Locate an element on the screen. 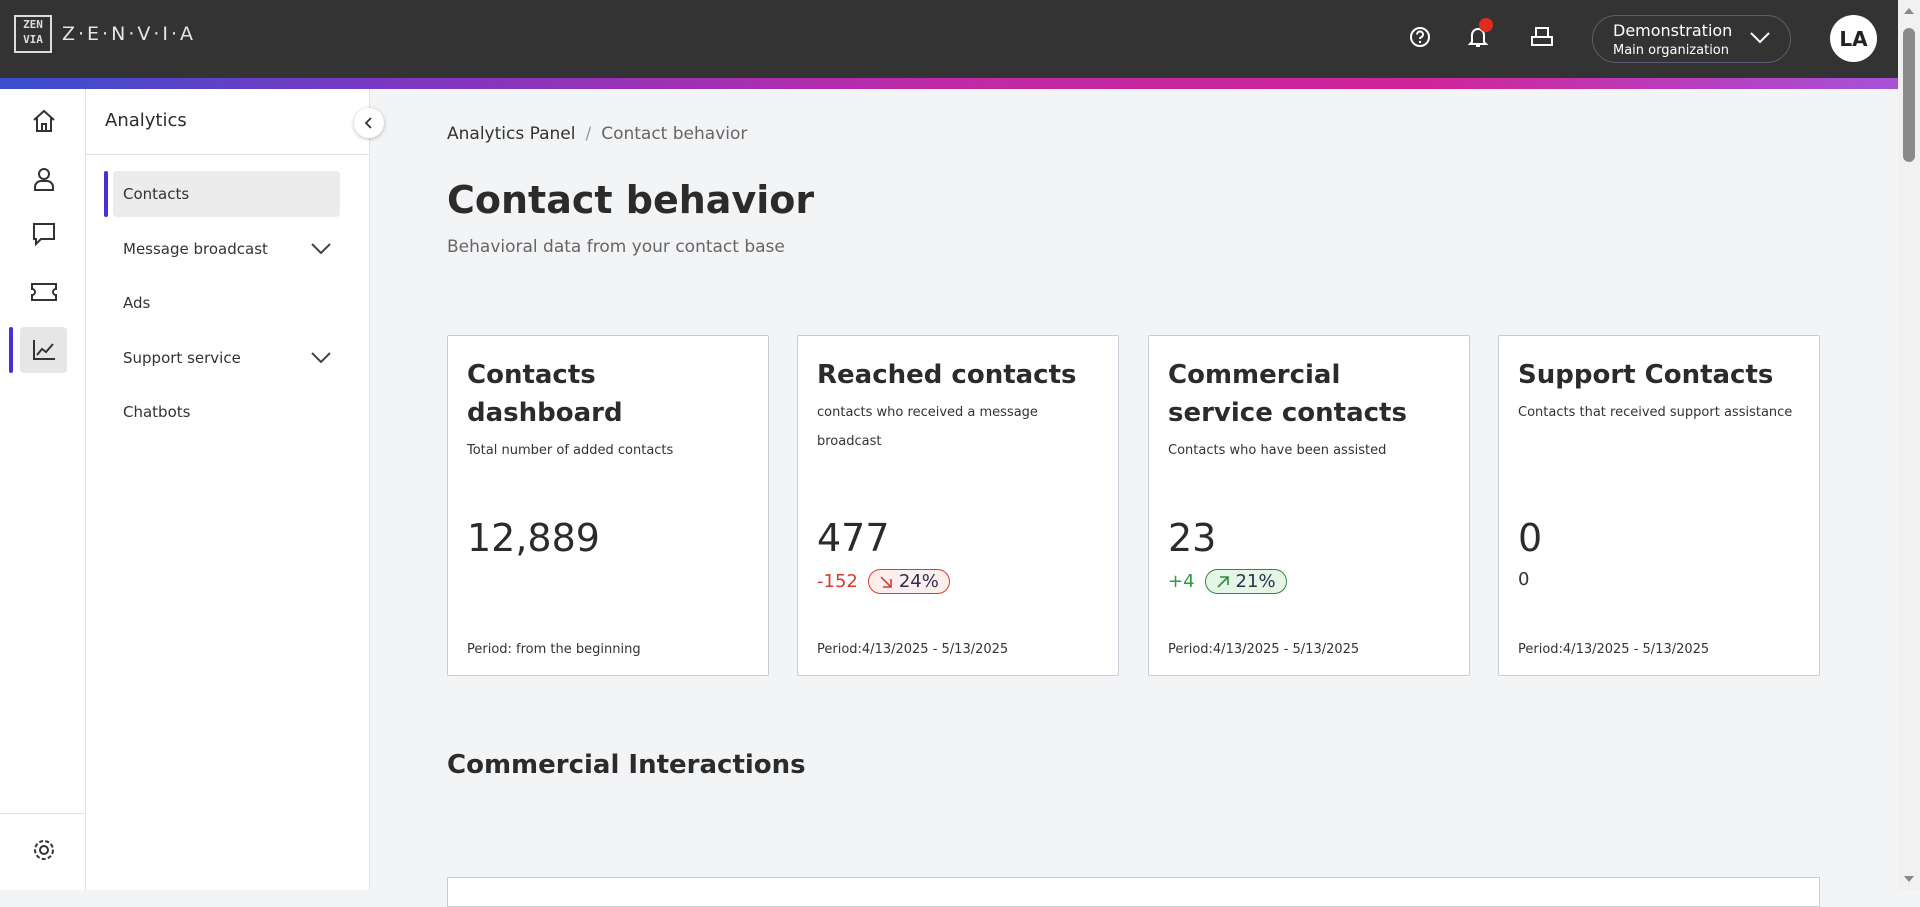  org-name: Demonstration is located at coordinates (1673, 30).